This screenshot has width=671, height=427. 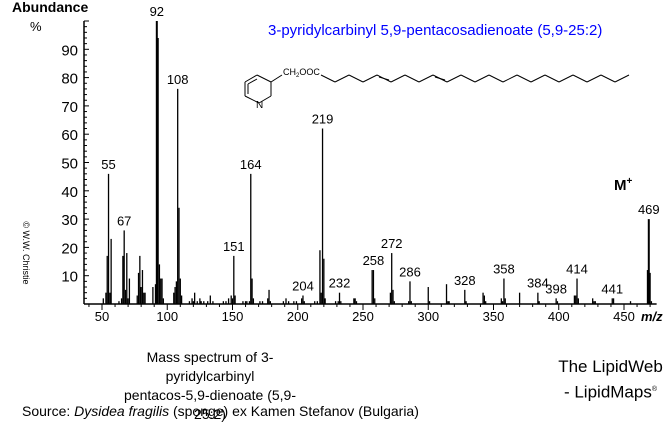 What do you see at coordinates (157, 11) in the screenshot?
I see `svg-text: 92` at bounding box center [157, 11].